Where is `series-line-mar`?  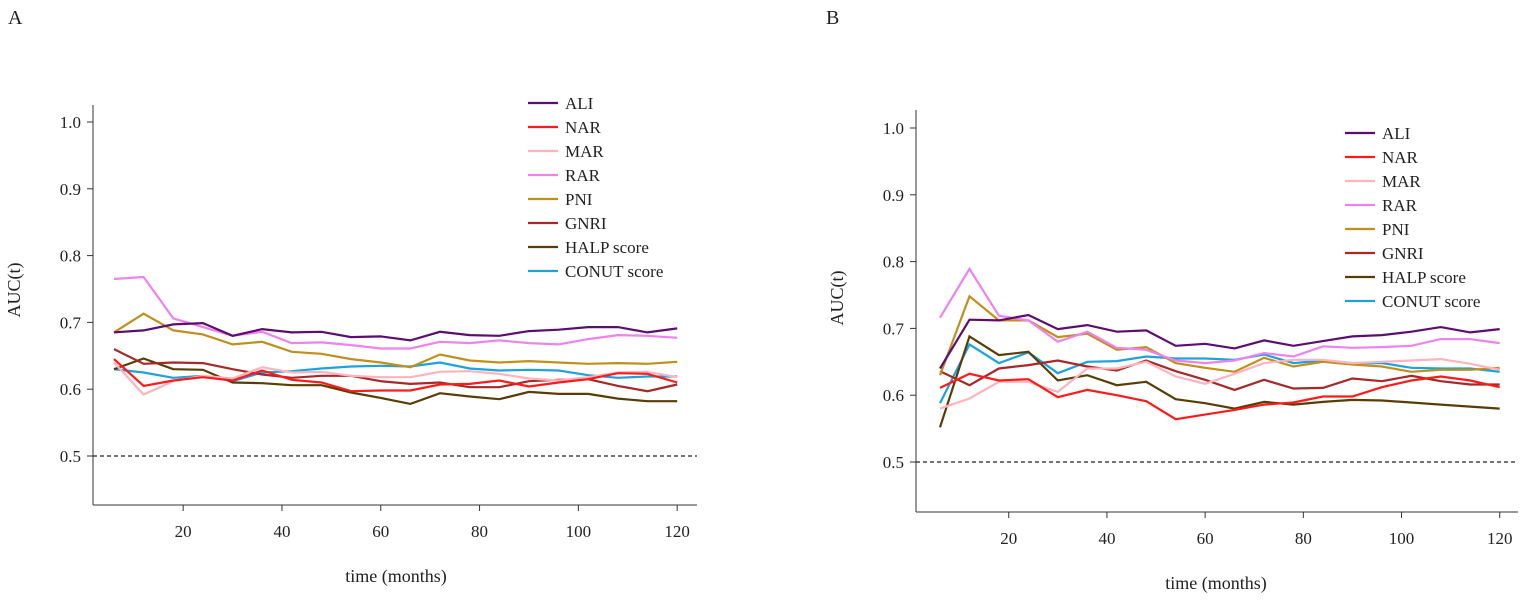 series-line-mar is located at coordinates (395, 378).